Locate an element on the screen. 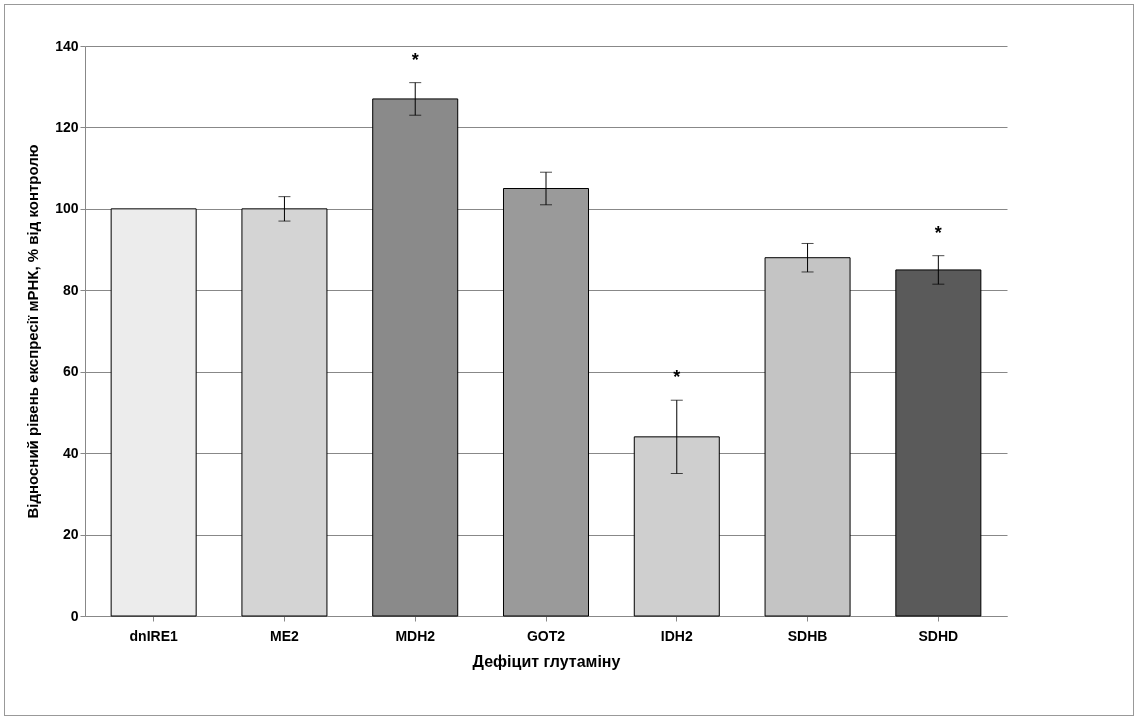 This screenshot has height=722, width=1140. y-tick-label: 0 is located at coordinates (74, 615).